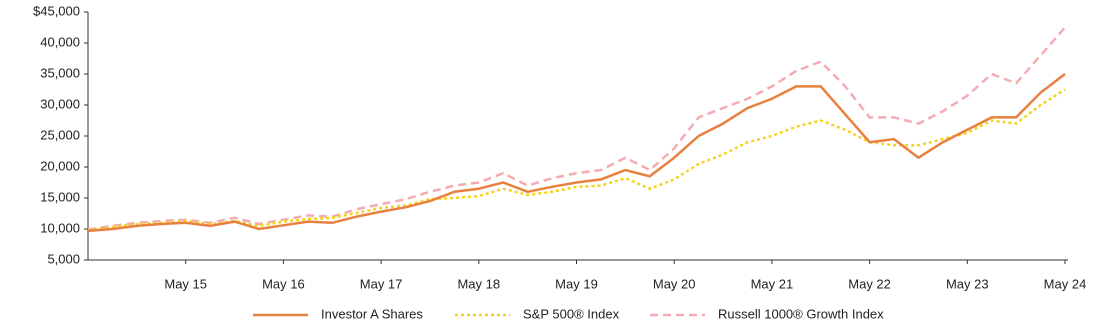 This screenshot has height=332, width=1094. What do you see at coordinates (60, 103) in the screenshot?
I see `y-tick-label: 30,000` at bounding box center [60, 103].